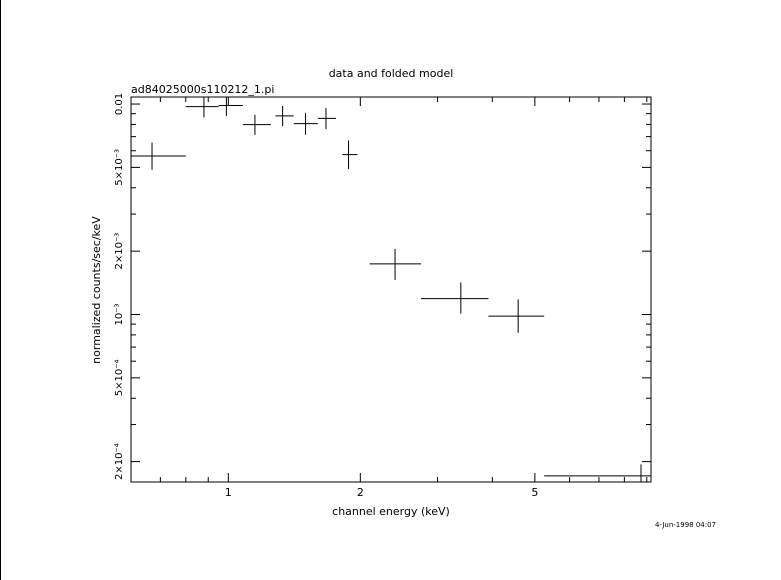  What do you see at coordinates (202, 89) in the screenshot?
I see `chart-subtitle: ad84025000s110212_1.pi` at bounding box center [202, 89].